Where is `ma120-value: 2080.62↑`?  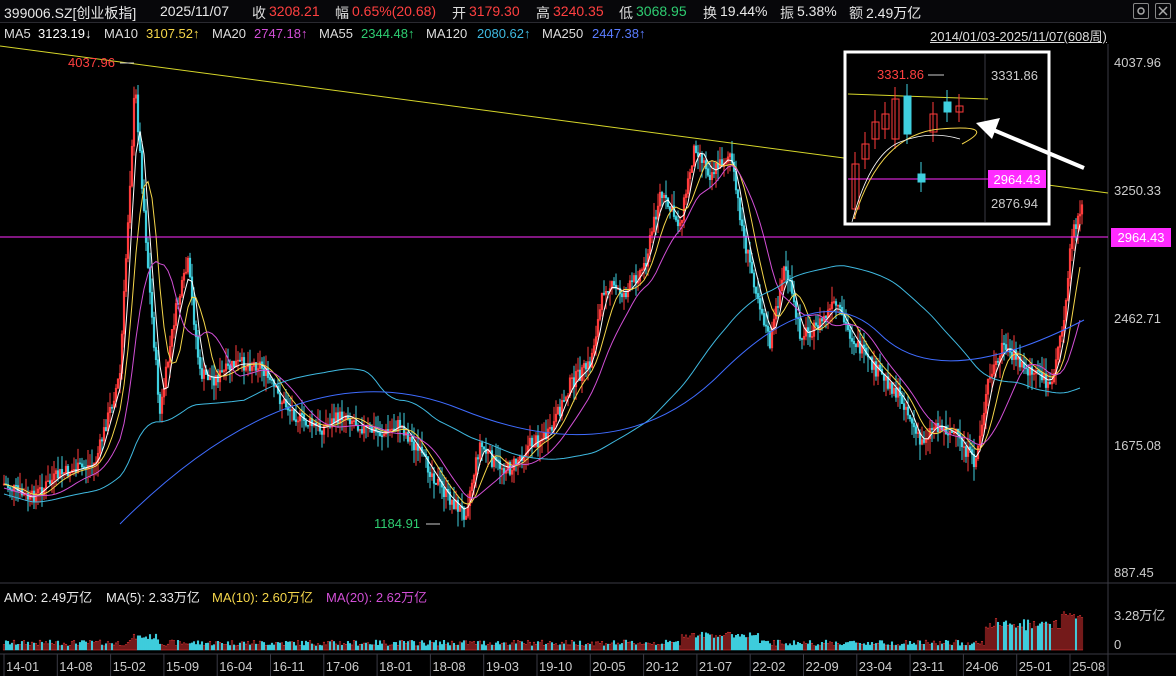
ma120-value: 2080.62↑ is located at coordinates (504, 33).